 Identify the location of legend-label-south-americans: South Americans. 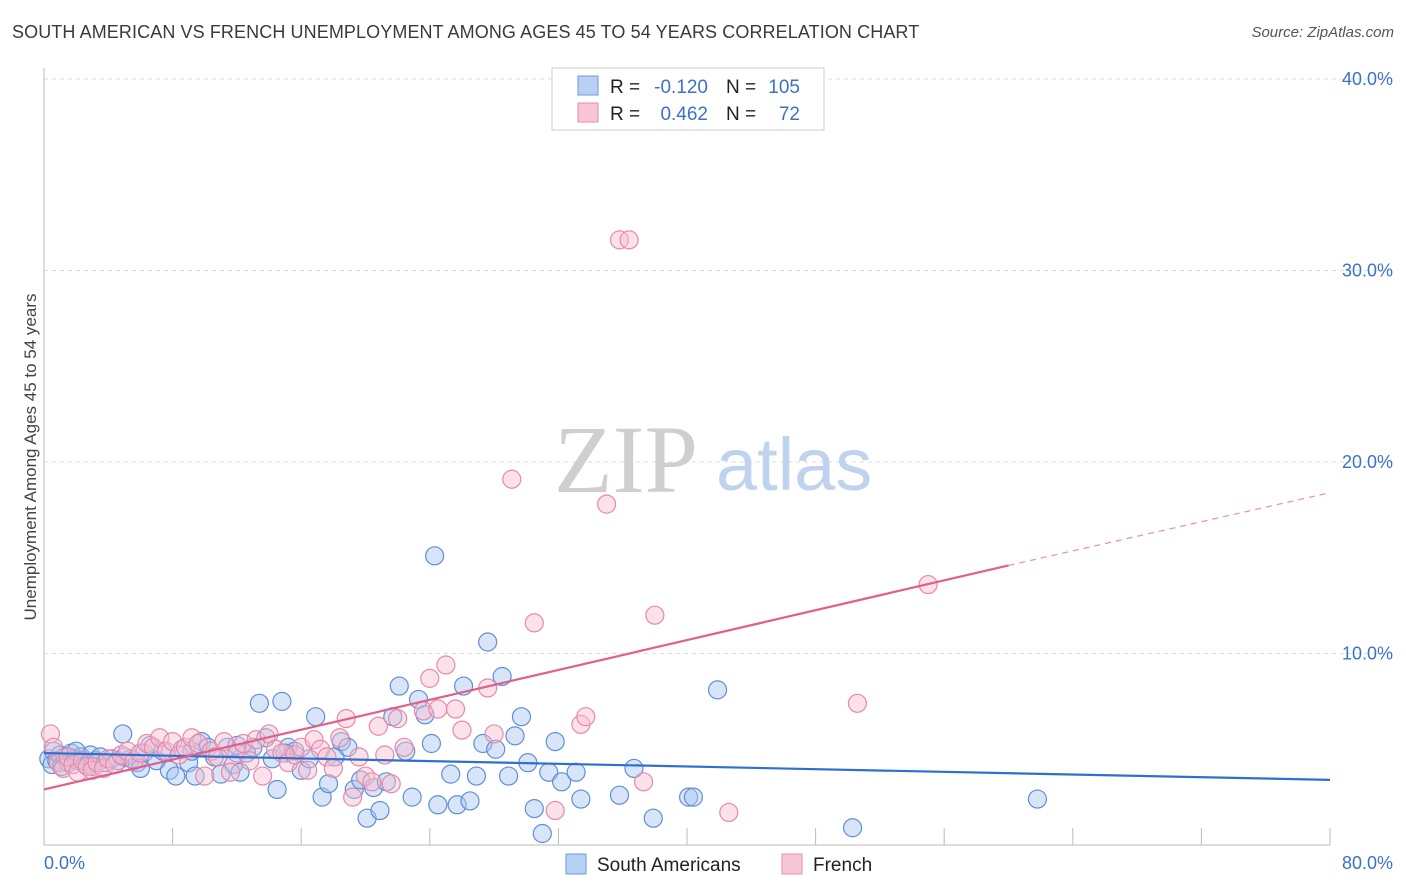
(669, 865).